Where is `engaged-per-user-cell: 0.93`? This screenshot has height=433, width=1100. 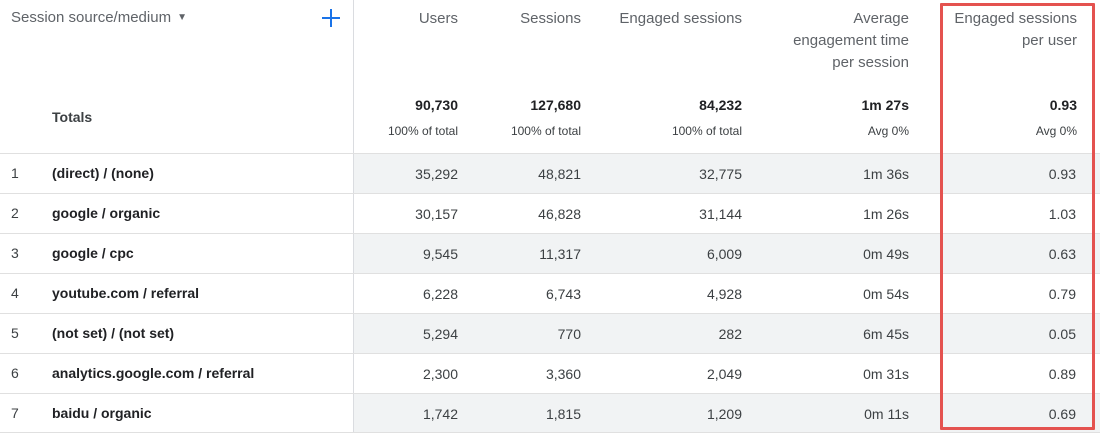 engaged-per-user-cell: 0.93 is located at coordinates (1062, 174).